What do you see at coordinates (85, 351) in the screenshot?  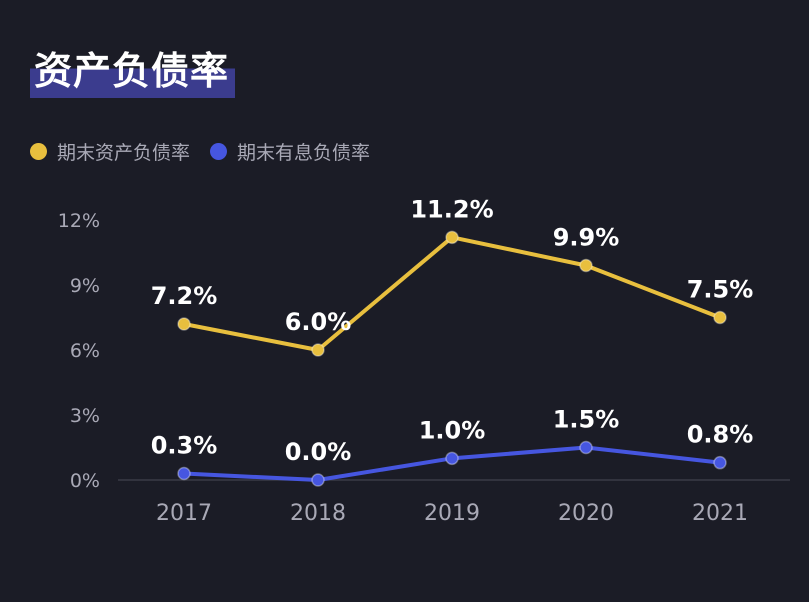 I see `y-tick-label: 6%` at bounding box center [85, 351].